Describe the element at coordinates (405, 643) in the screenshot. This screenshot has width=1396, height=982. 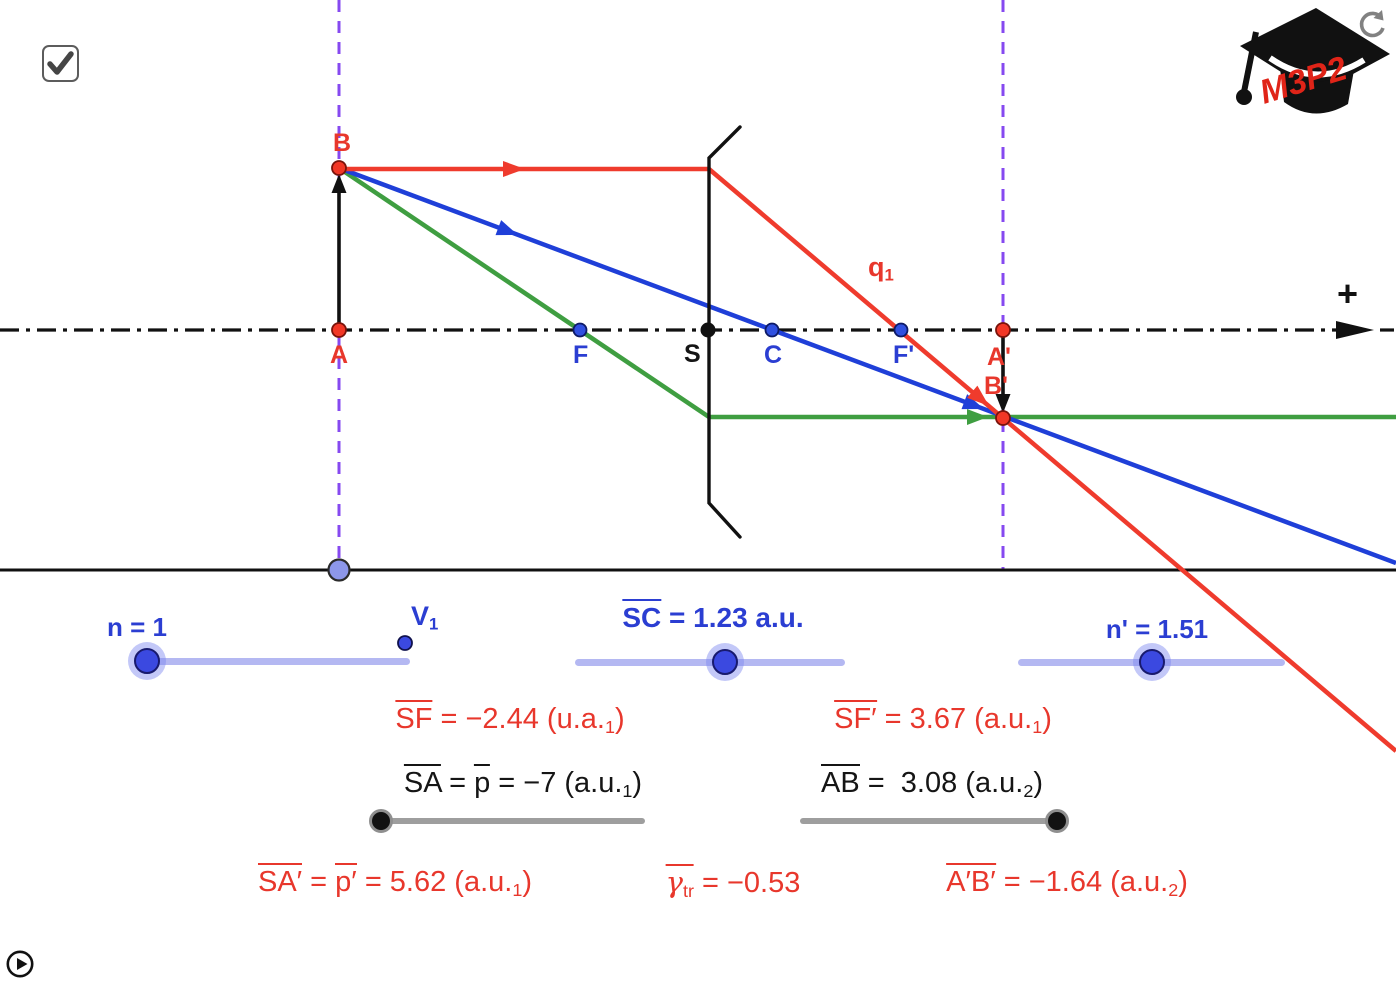
I see `point-V1` at that location.